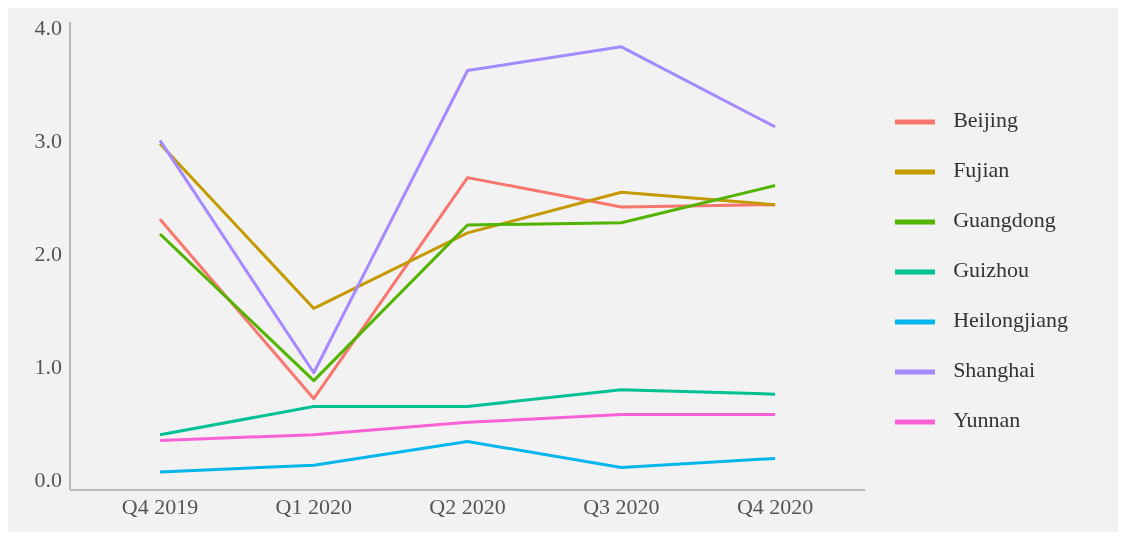 This screenshot has width=1126, height=540. I want to click on x-tick-label: Q1 2020, so click(313, 506).